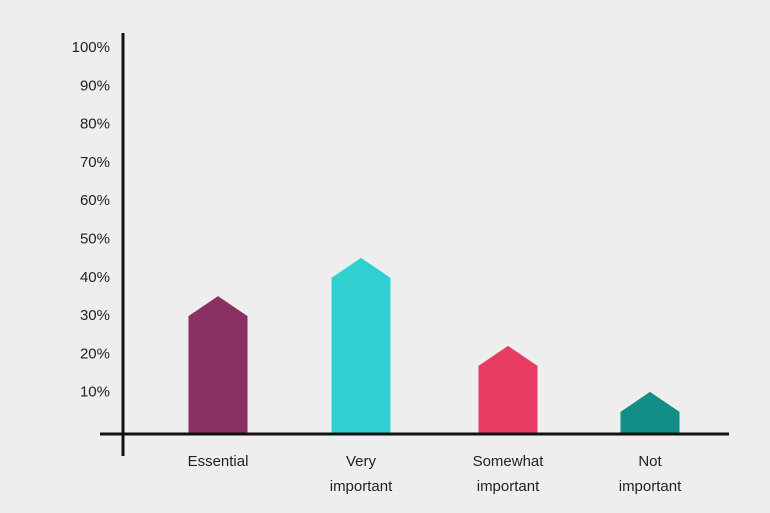  Describe the element at coordinates (95, 162) in the screenshot. I see `y-tick-label: 70%` at that location.